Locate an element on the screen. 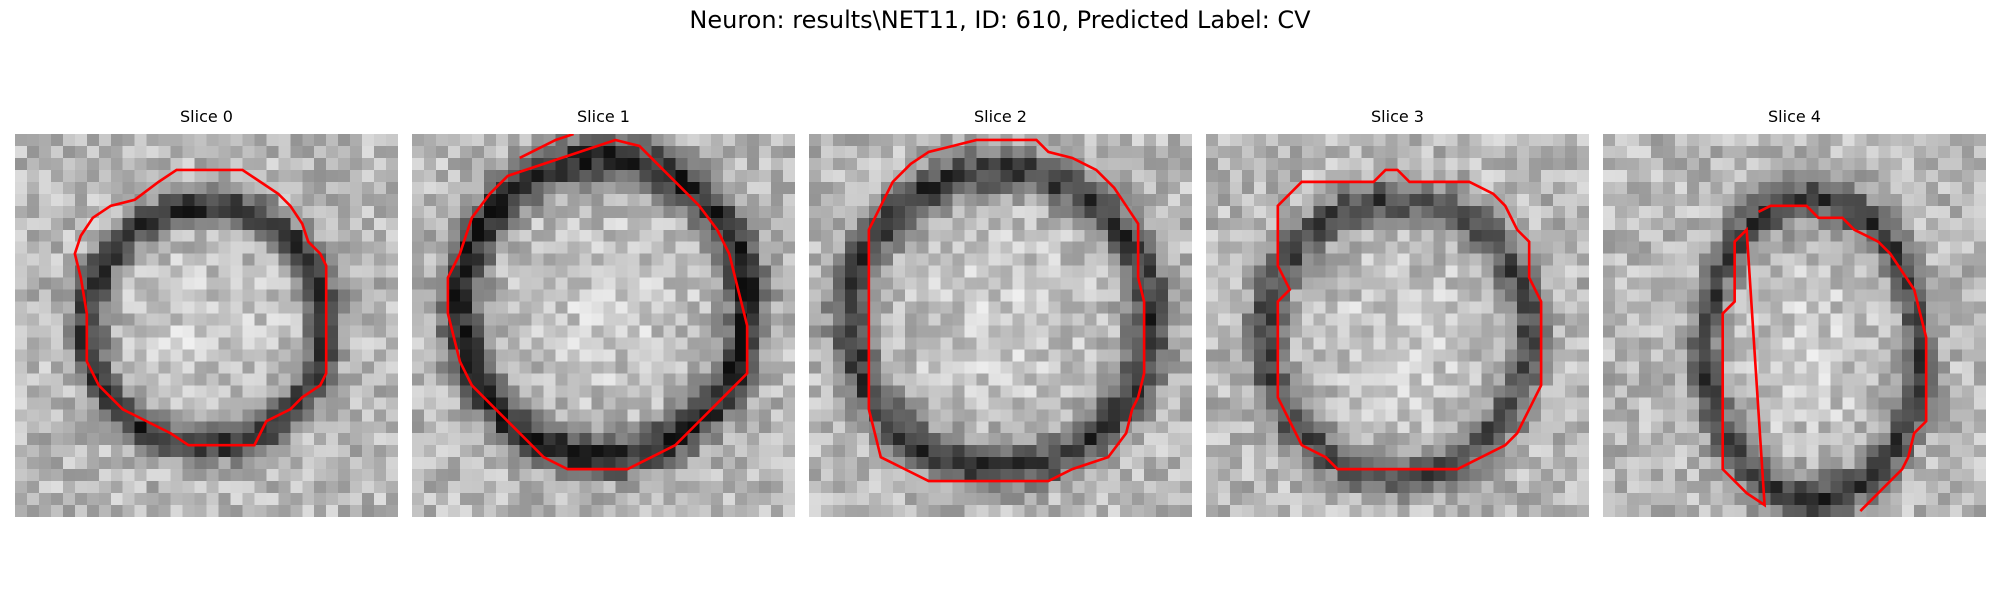 This screenshot has height=600, width=2000. slice-title: Slice 4 is located at coordinates (1794, 116).